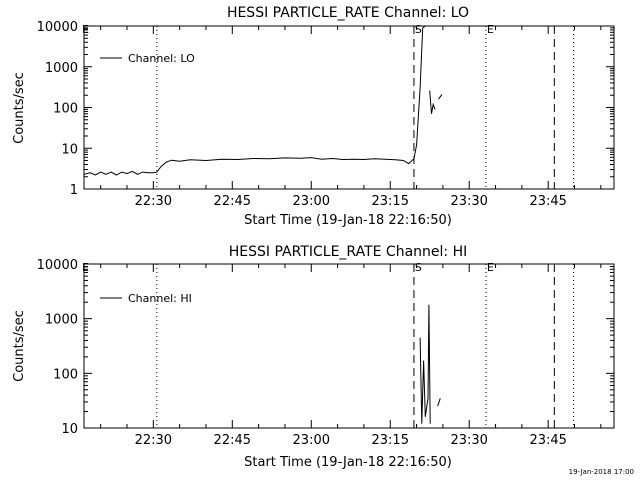 The width and height of the screenshot is (640, 480). Describe the element at coordinates (85, 267) in the screenshot. I see `corner-mark: E` at that location.